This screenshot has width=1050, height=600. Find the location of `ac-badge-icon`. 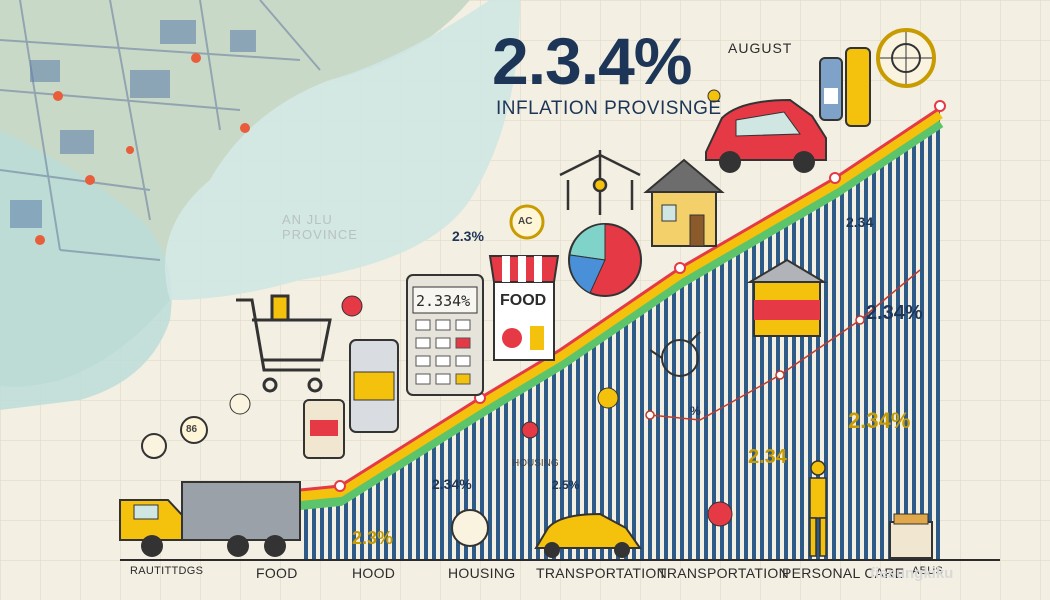

ac-badge-icon is located at coordinates (527, 222).